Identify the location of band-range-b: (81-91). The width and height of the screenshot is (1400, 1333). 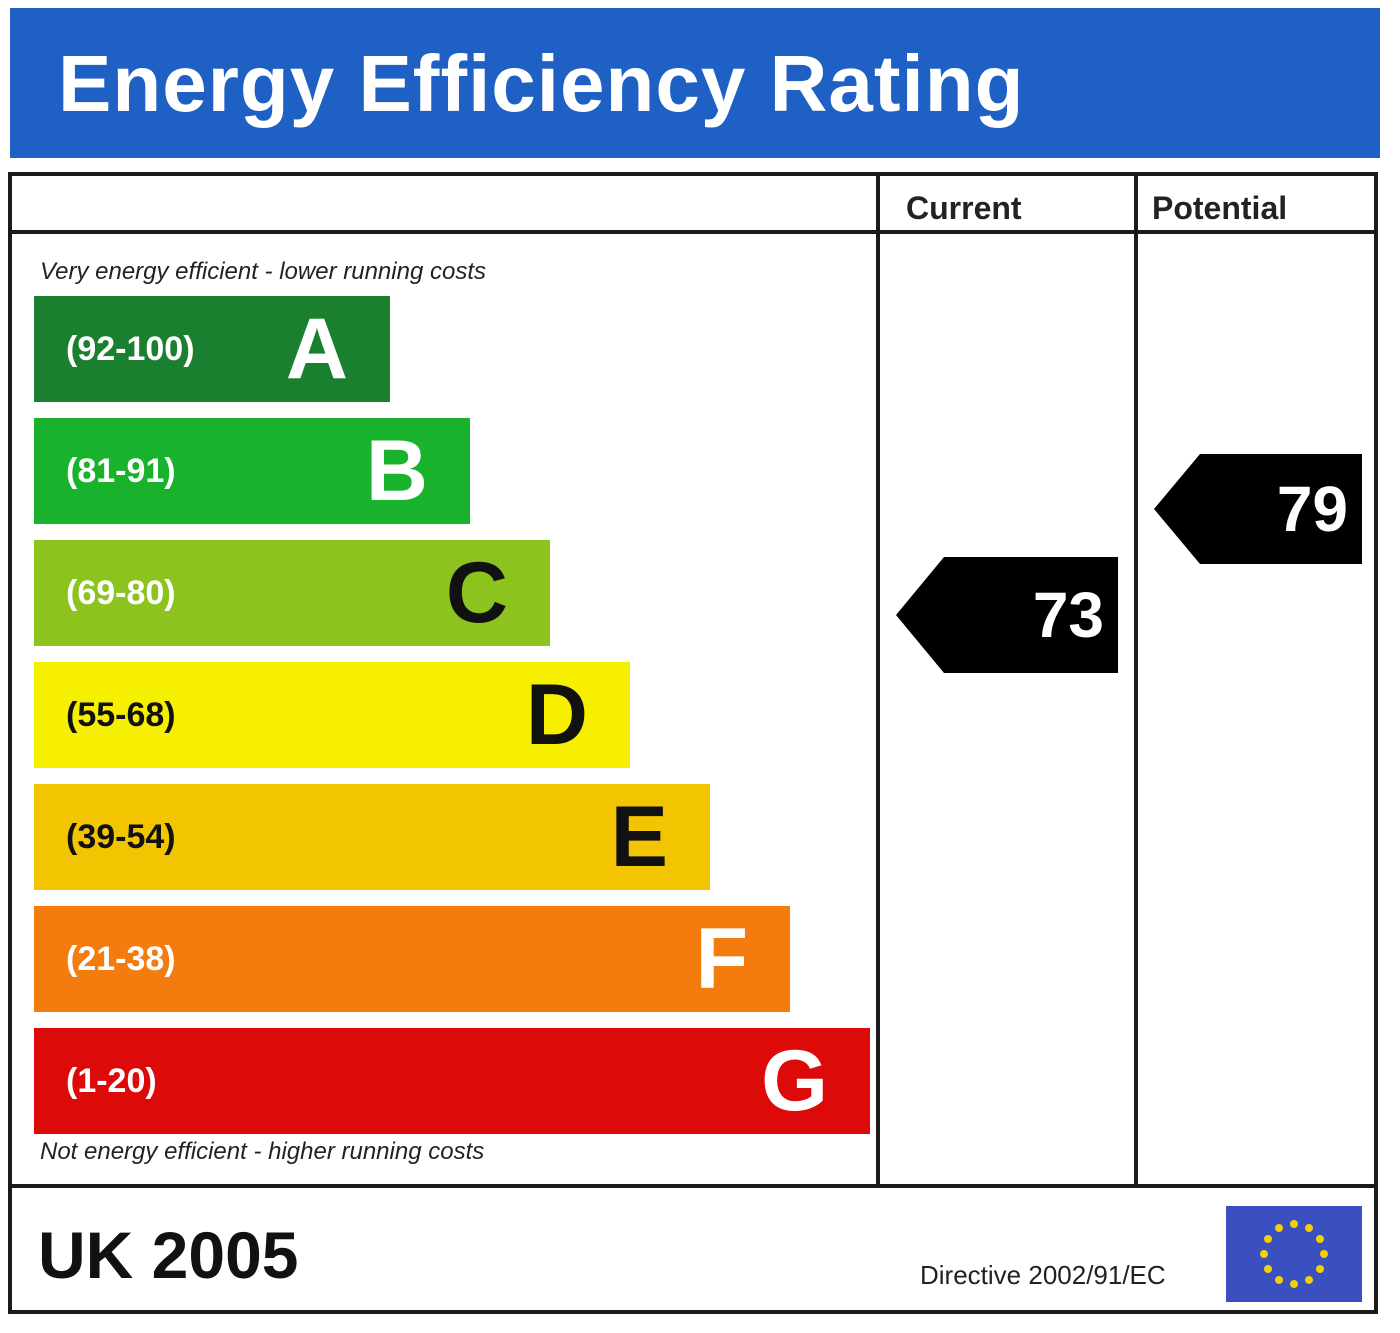
(121, 471).